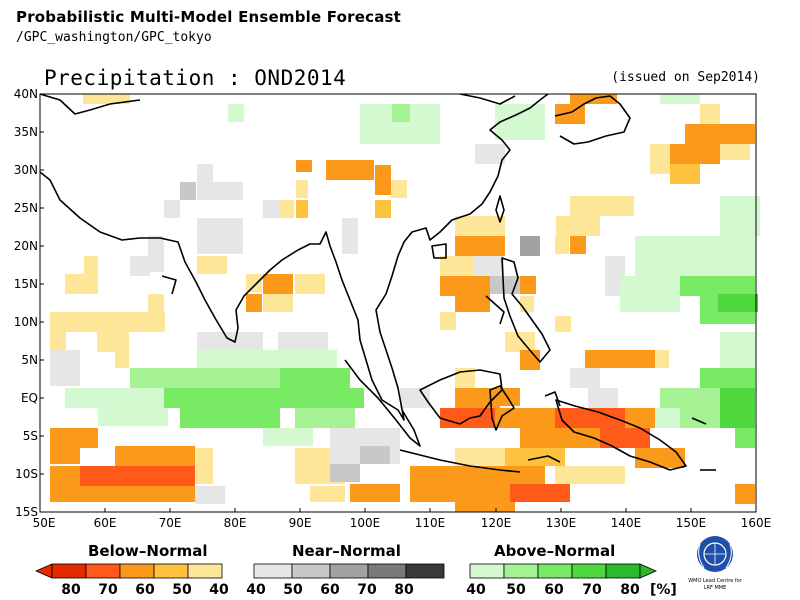  Describe the element at coordinates (715, 588) in the screenshot. I see `wmo-text: LRF MME` at that location.